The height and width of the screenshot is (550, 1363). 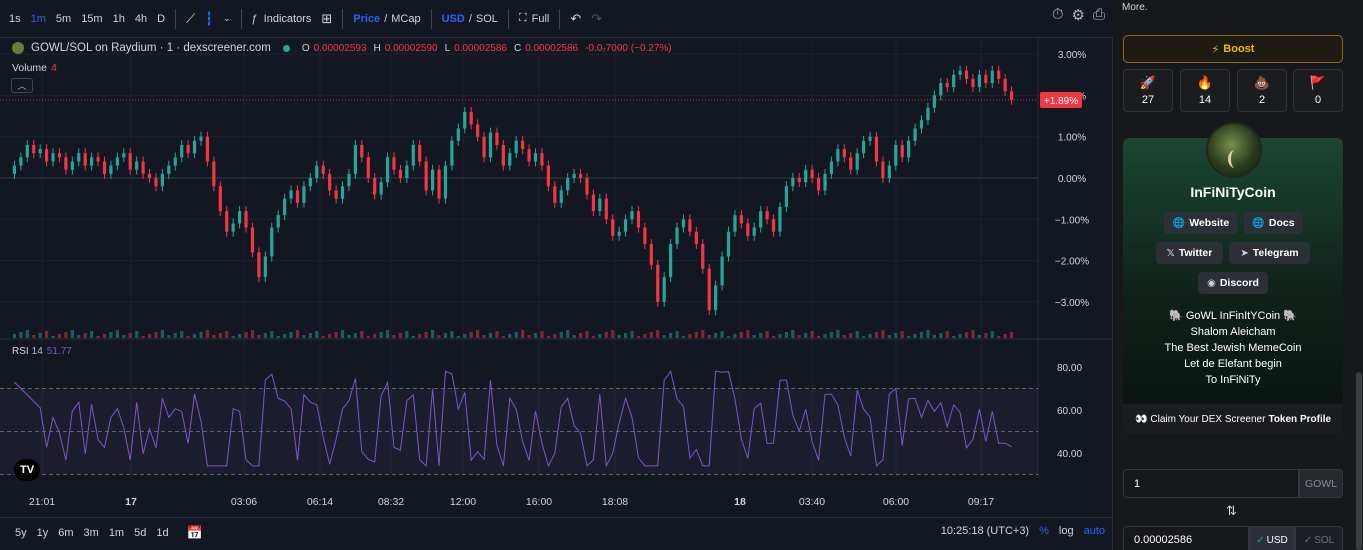 I want to click on timeframe-4h: 4h, so click(x=141, y=18).